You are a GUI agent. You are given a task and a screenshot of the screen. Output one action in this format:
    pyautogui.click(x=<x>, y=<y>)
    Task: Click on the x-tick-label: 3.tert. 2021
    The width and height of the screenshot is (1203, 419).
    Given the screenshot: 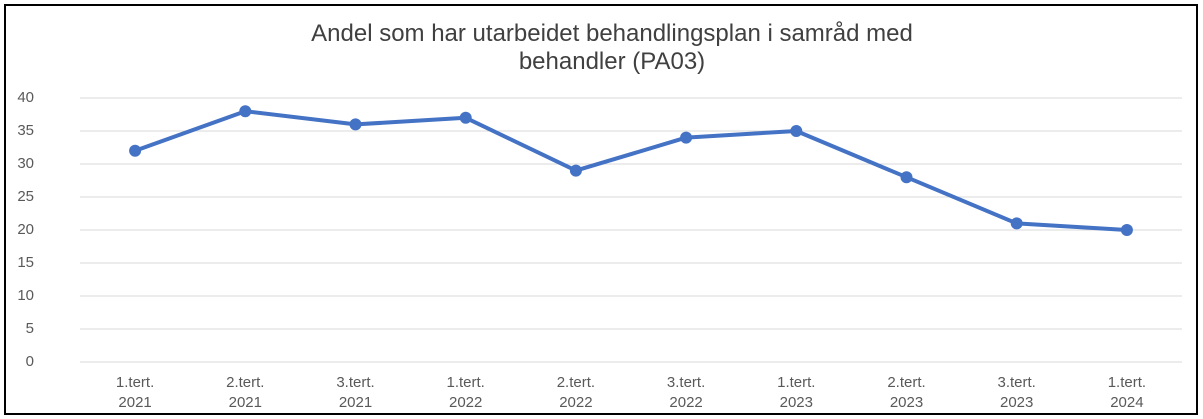 What is the action you would take?
    pyautogui.click(x=355, y=392)
    